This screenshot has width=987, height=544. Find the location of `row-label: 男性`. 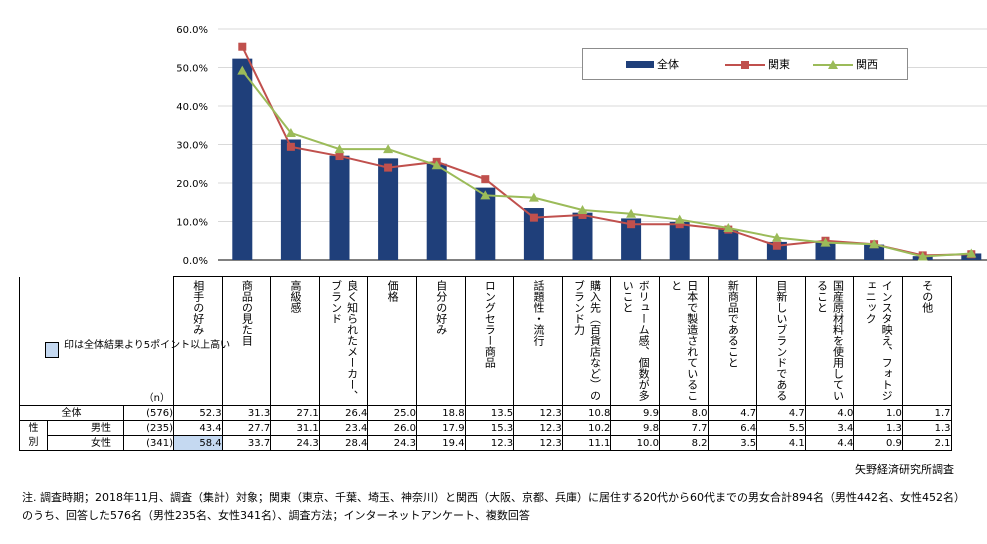

row-label: 男性 is located at coordinates (85, 428).